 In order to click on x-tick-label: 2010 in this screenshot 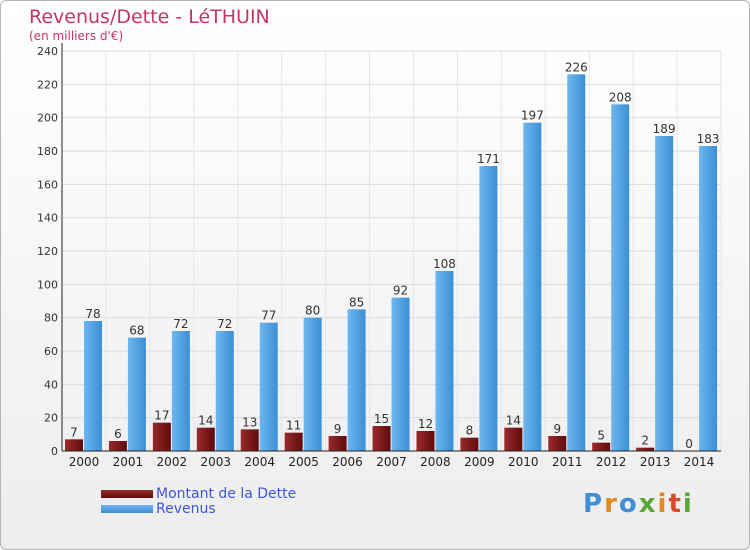, I will do `click(523, 462)`.